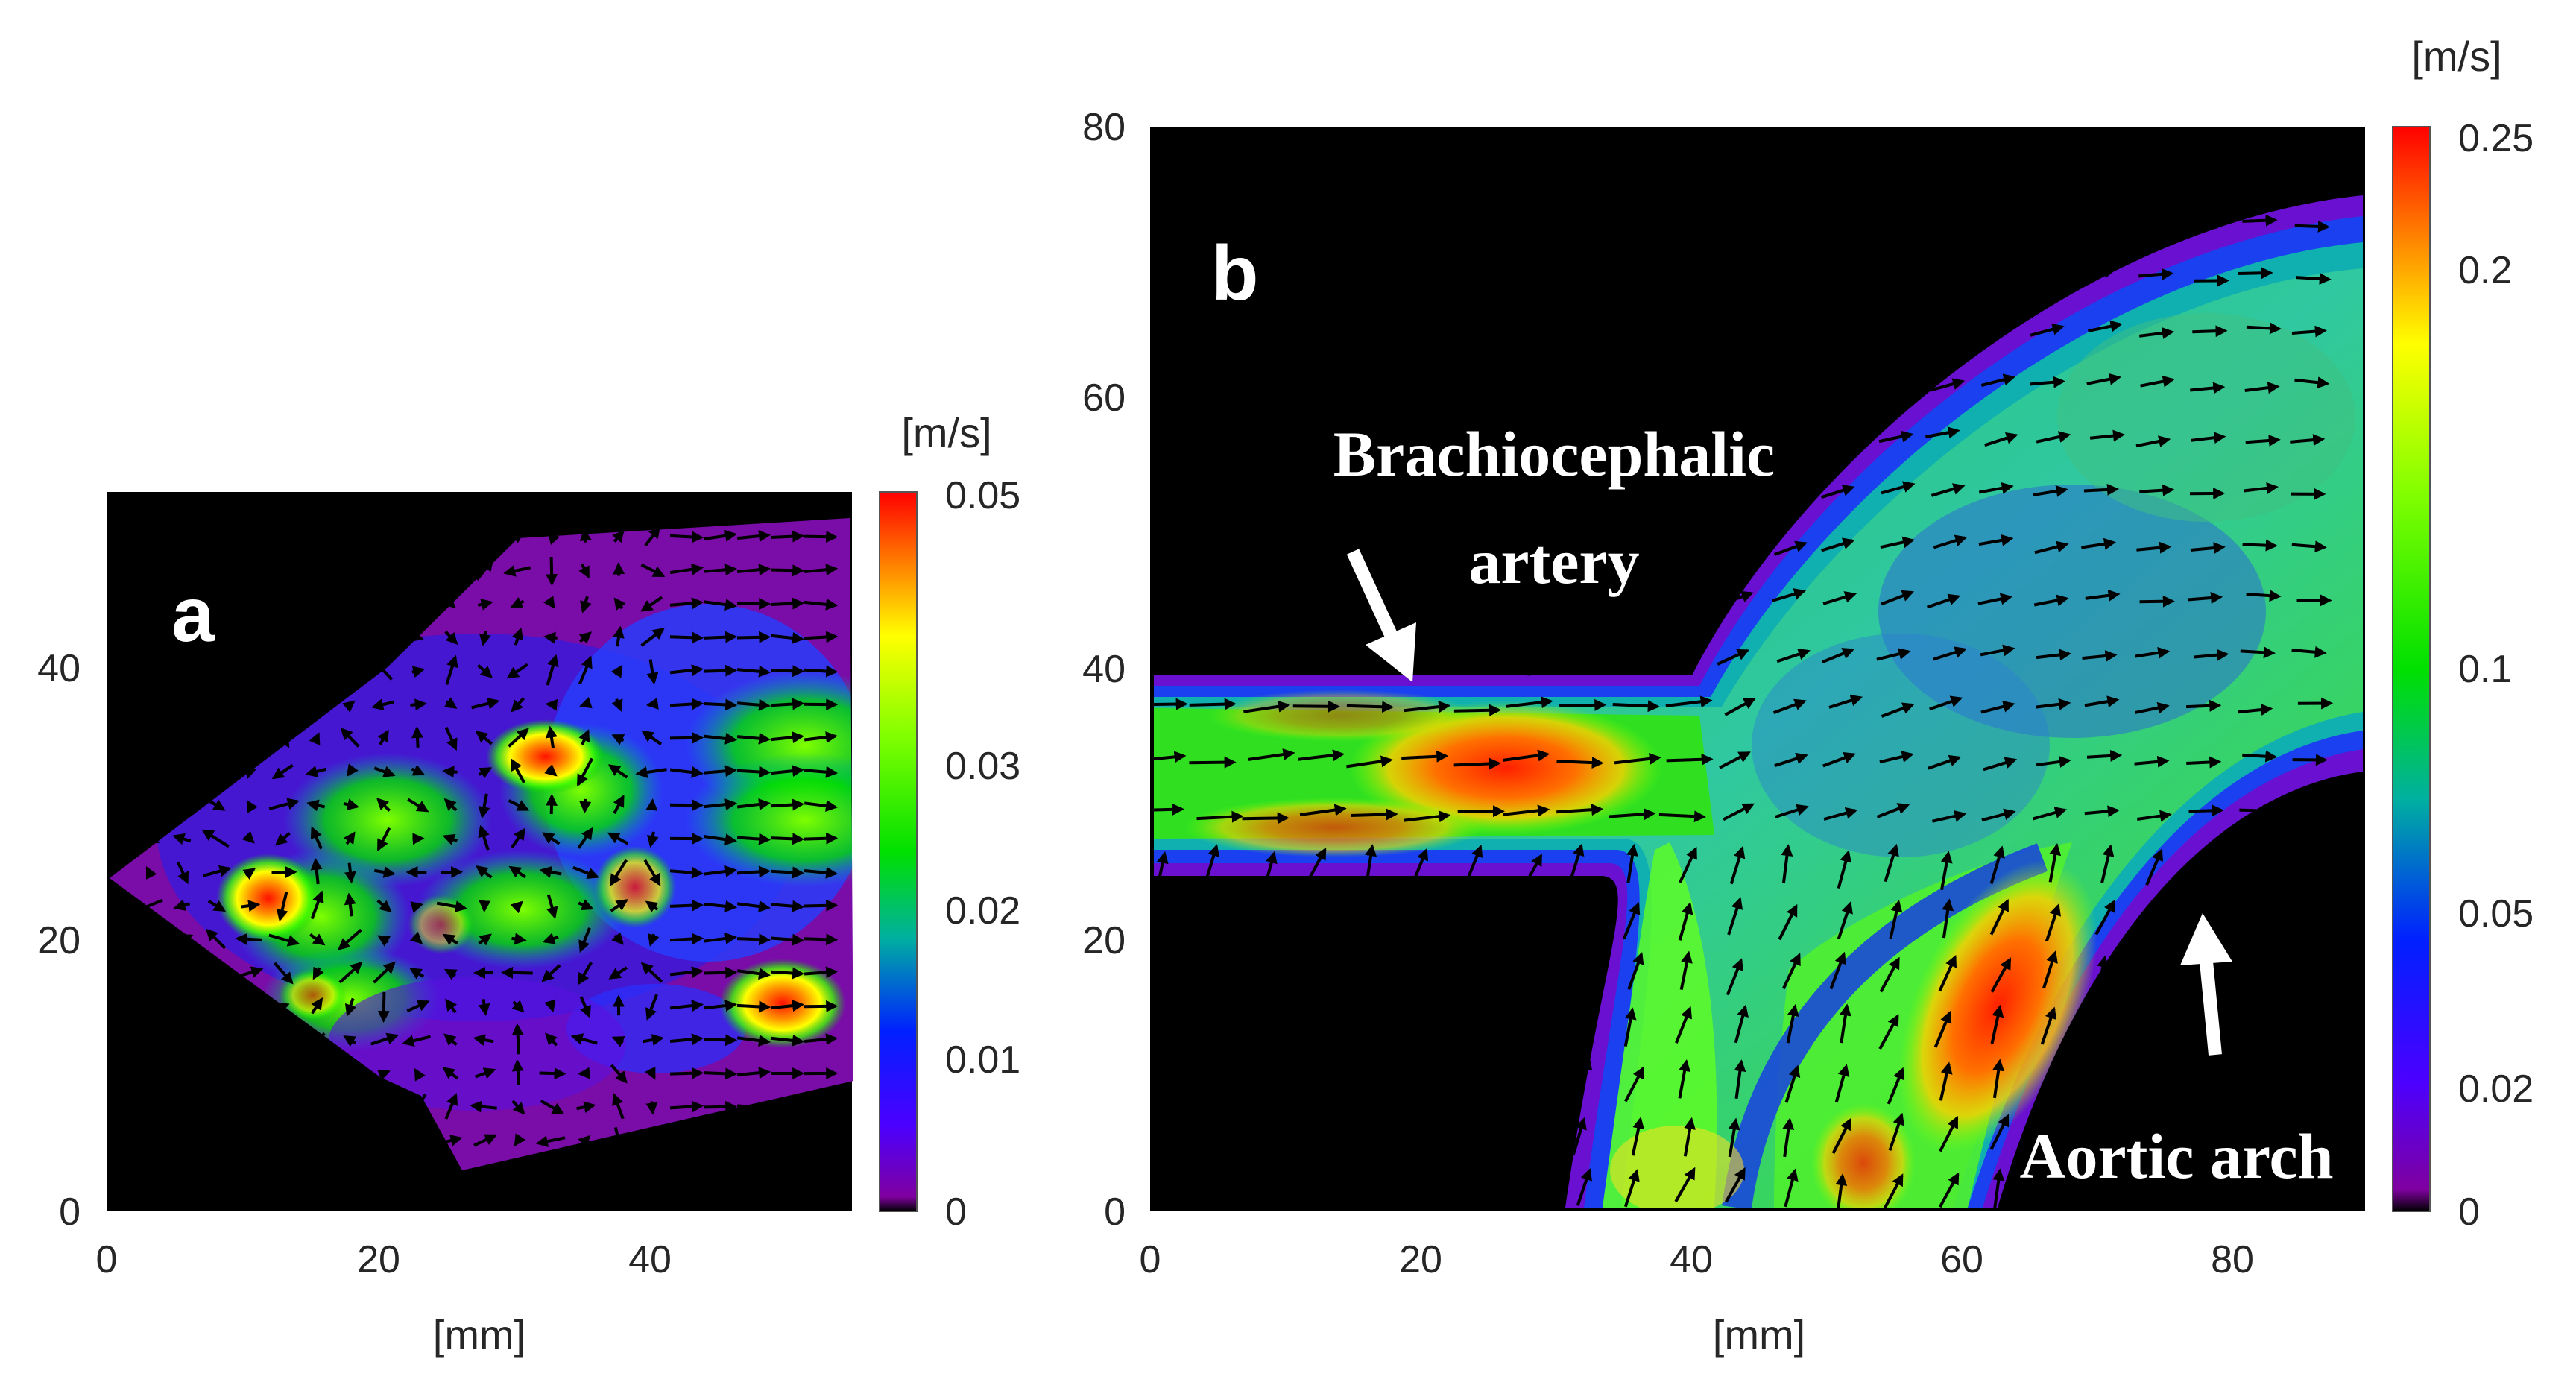 Image resolution: width=2576 pixels, height=1388 pixels. I want to click on panel-a-y-ticks: 0 20 40, so click(58, 940).